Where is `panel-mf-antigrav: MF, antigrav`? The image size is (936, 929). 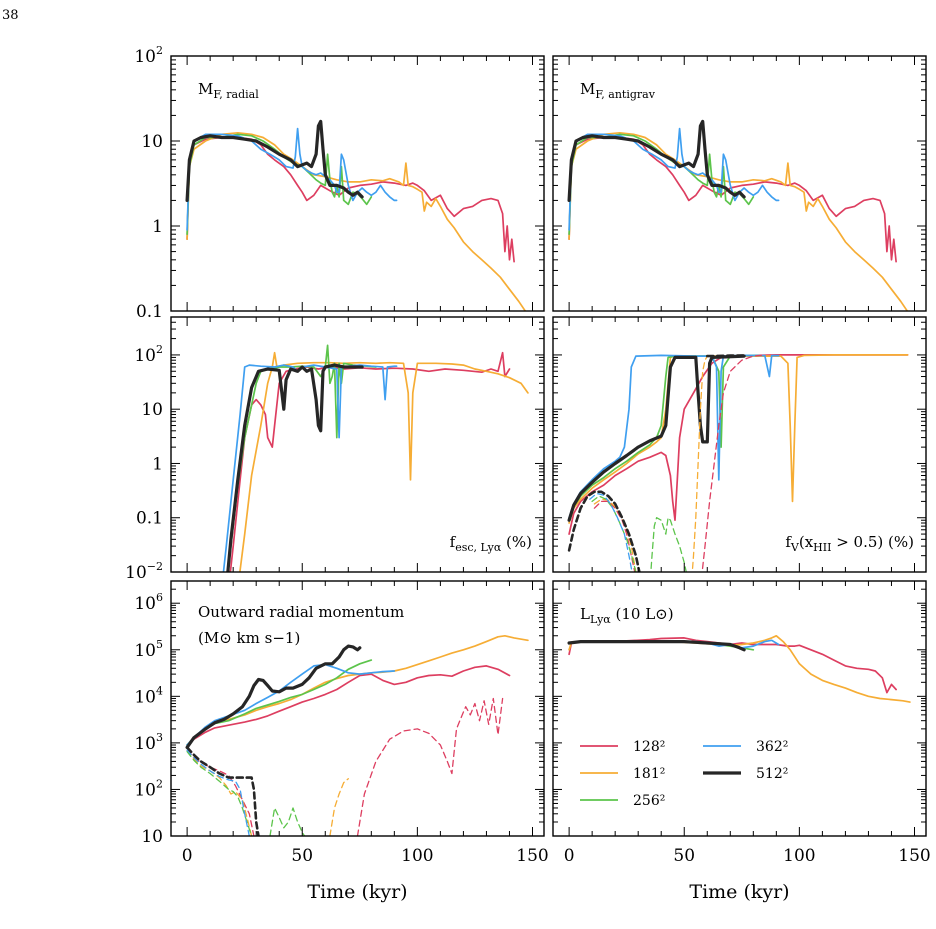
panel-mf-antigrav: MF, antigrav is located at coordinates (739, 183).